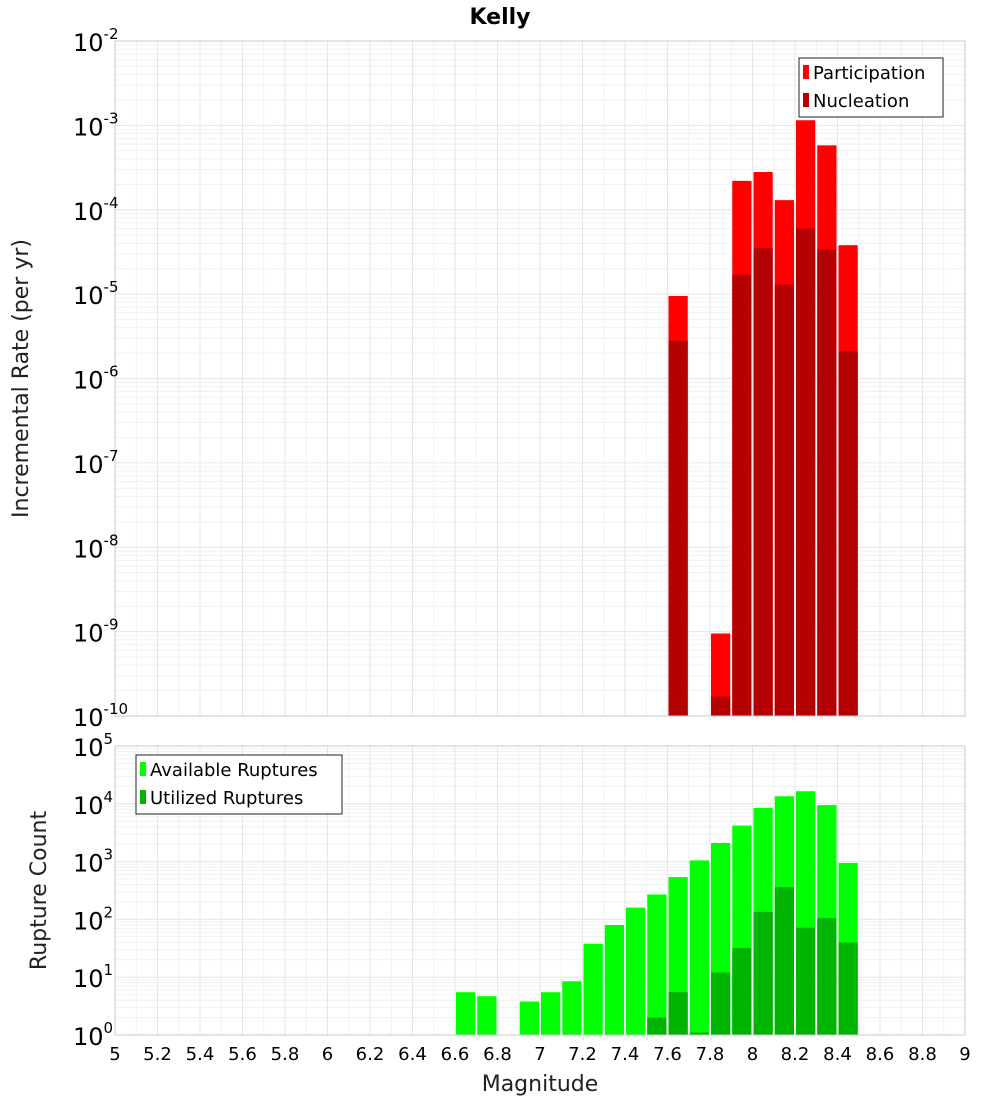 This screenshot has width=1000, height=1100. Describe the element at coordinates (21, 378) in the screenshot. I see `y-axis-label: Incremental Rate (per yr)` at that location.